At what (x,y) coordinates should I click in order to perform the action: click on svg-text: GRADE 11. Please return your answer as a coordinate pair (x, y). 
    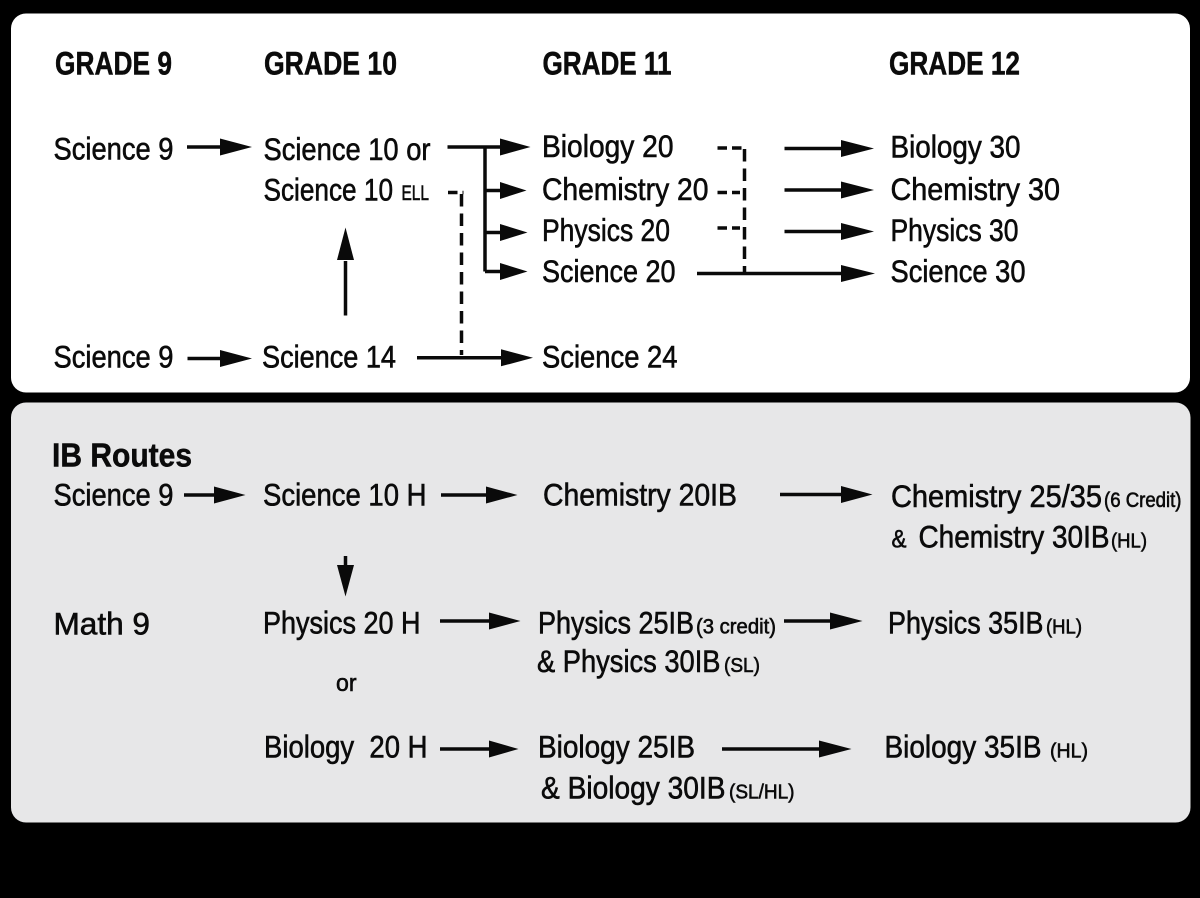
    Looking at the image, I should click on (607, 64).